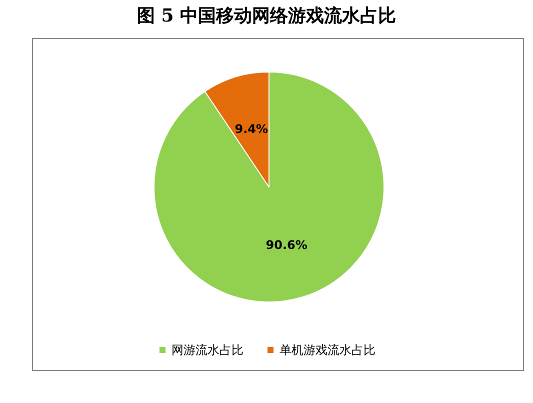 This screenshot has width=533, height=403. Describe the element at coordinates (266, 16) in the screenshot. I see `chart-title: 图 5 中国移动网络游戏流水占比` at that location.